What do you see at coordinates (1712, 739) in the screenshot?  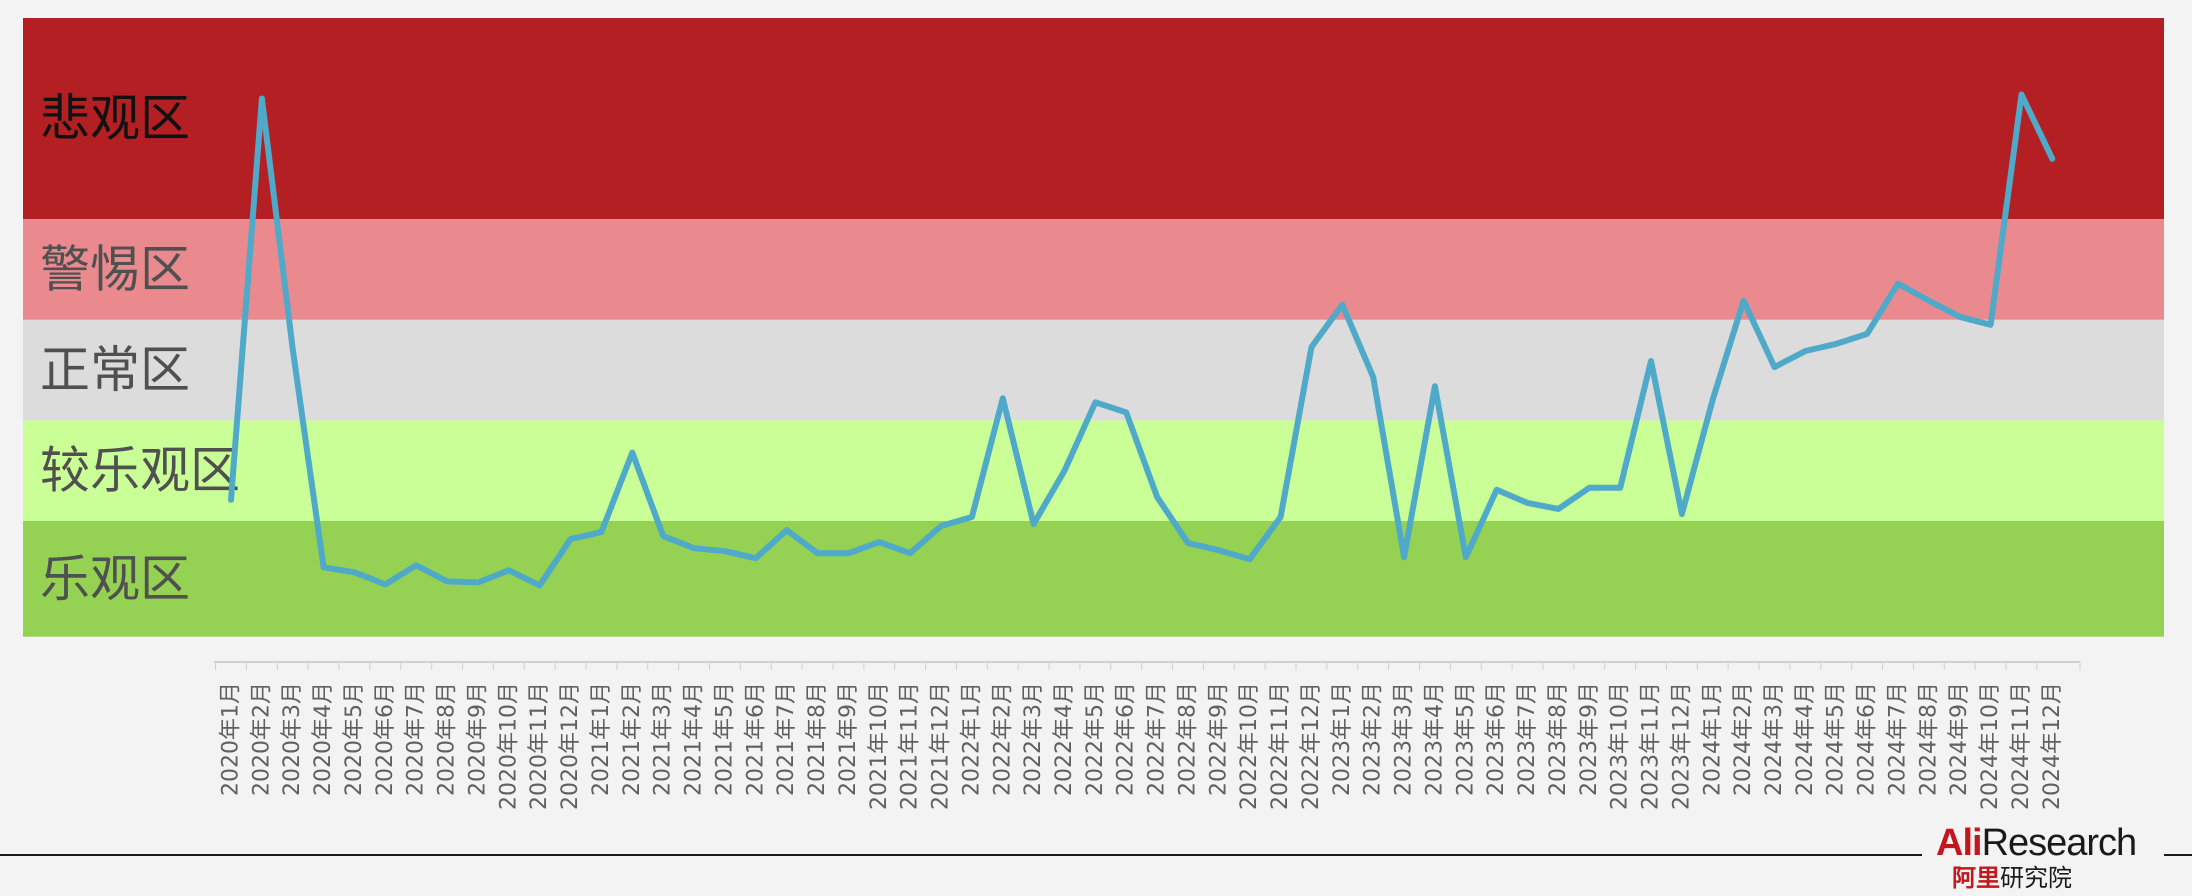 I see `x-tick-label-48: 2024年1月` at bounding box center [1712, 739].